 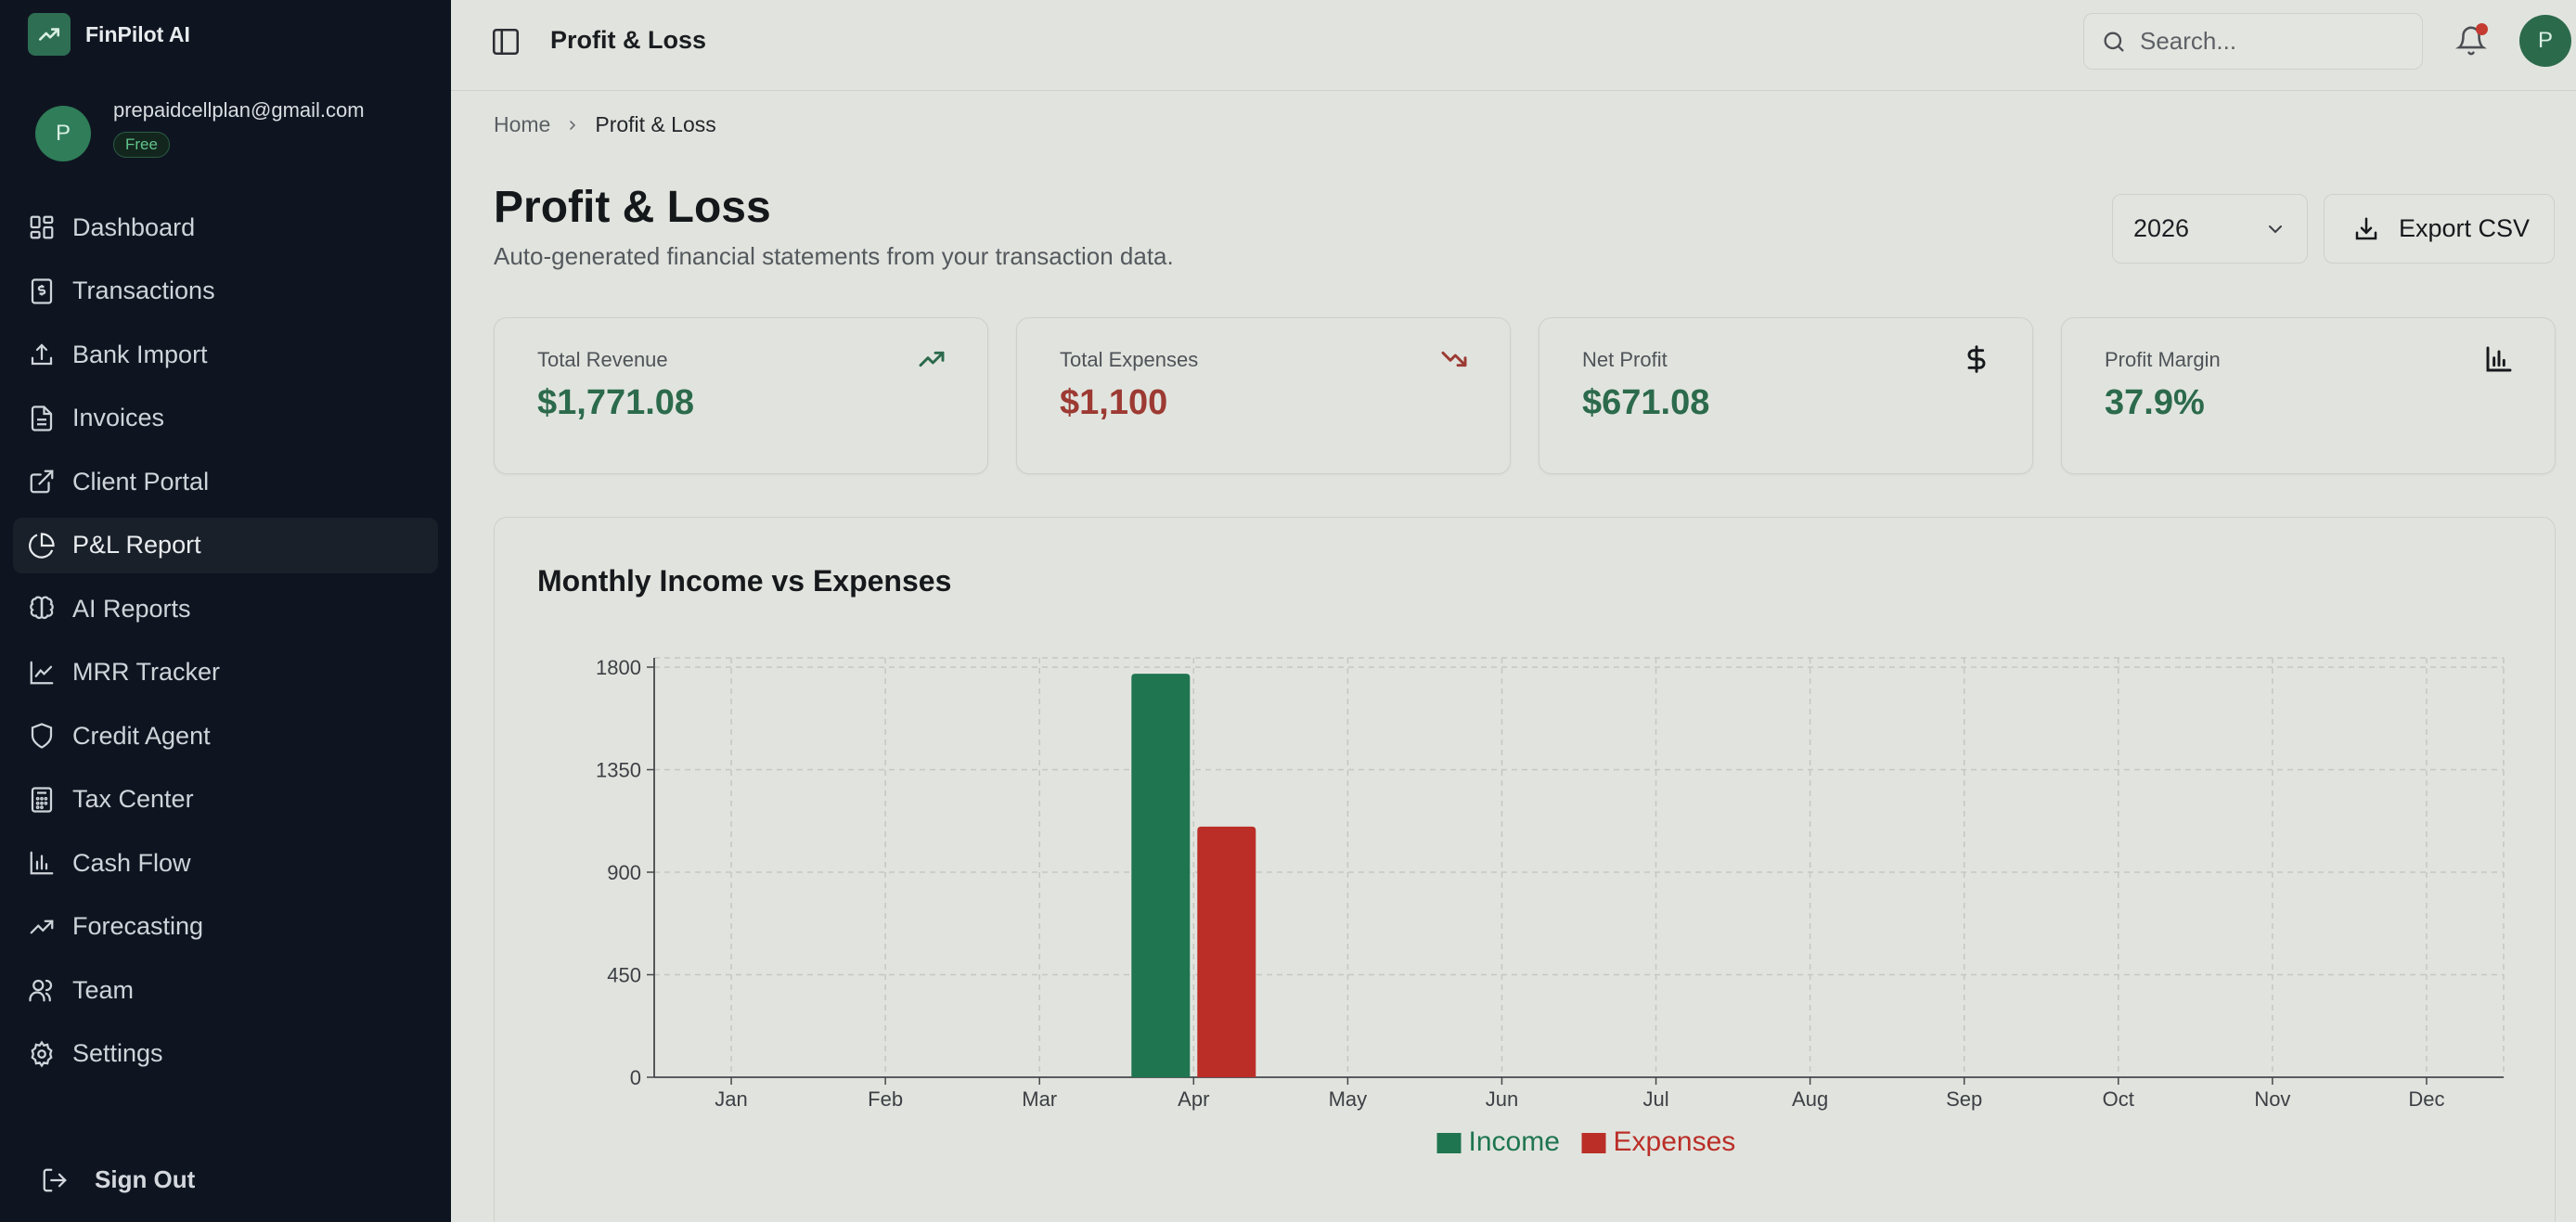 What do you see at coordinates (226, 927) in the screenshot?
I see `sidebar-item-forecasting: Forecasting` at bounding box center [226, 927].